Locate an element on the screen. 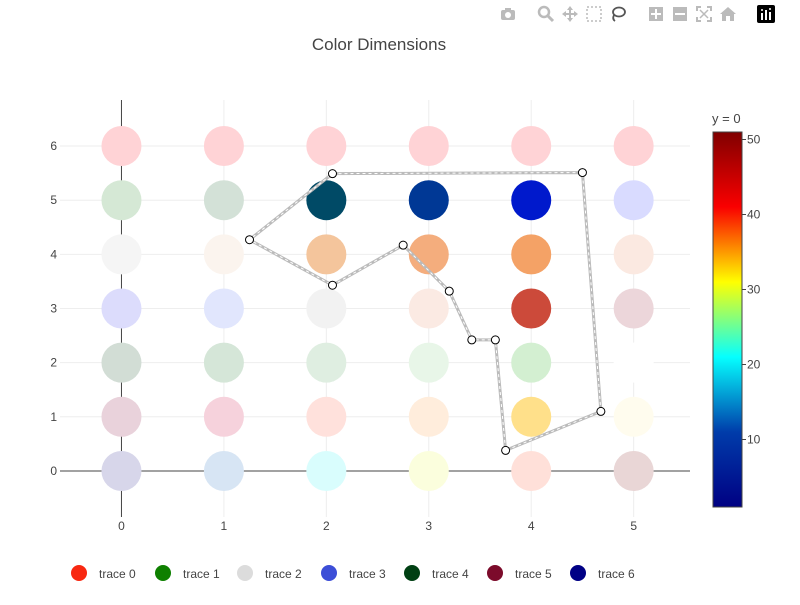 The width and height of the screenshot is (800, 605). chart-title: Color Dimensions is located at coordinates (379, 44).